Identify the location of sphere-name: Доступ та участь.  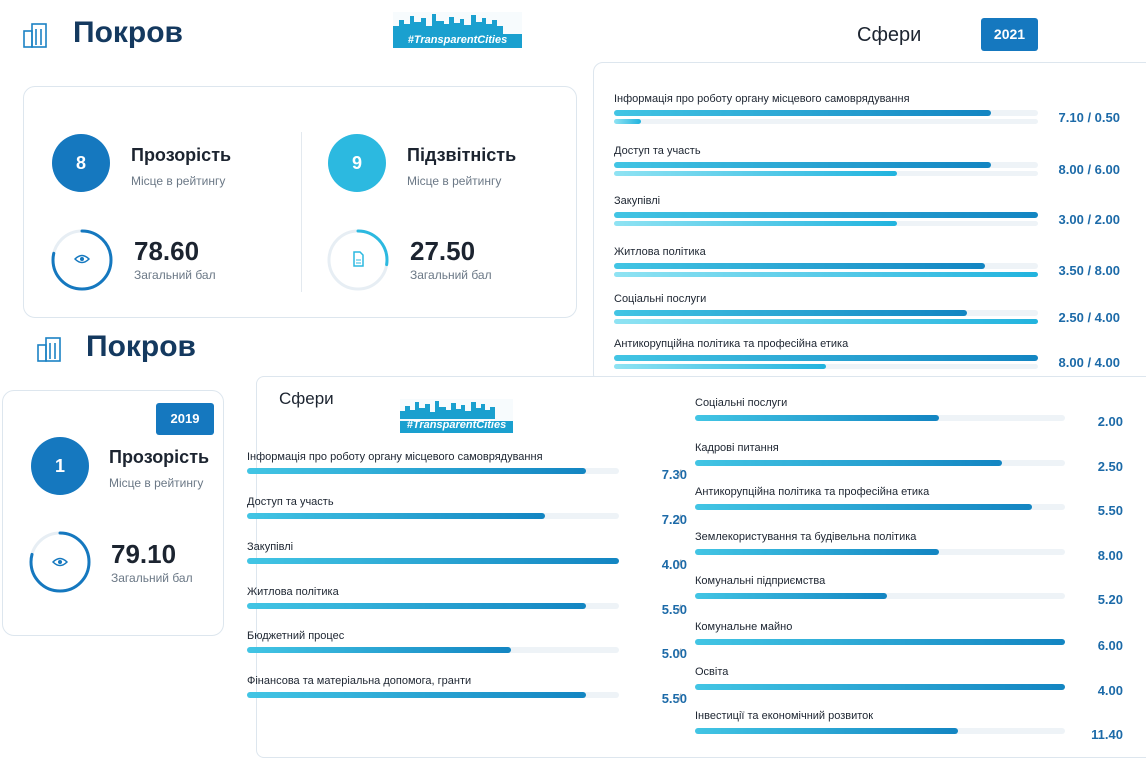
(657, 151).